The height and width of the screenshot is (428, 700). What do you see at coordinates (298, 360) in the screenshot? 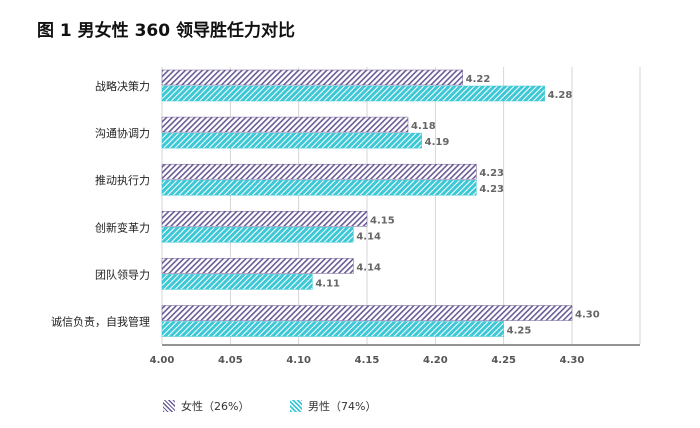
I see `x-tick-label: 4.10` at bounding box center [298, 360].